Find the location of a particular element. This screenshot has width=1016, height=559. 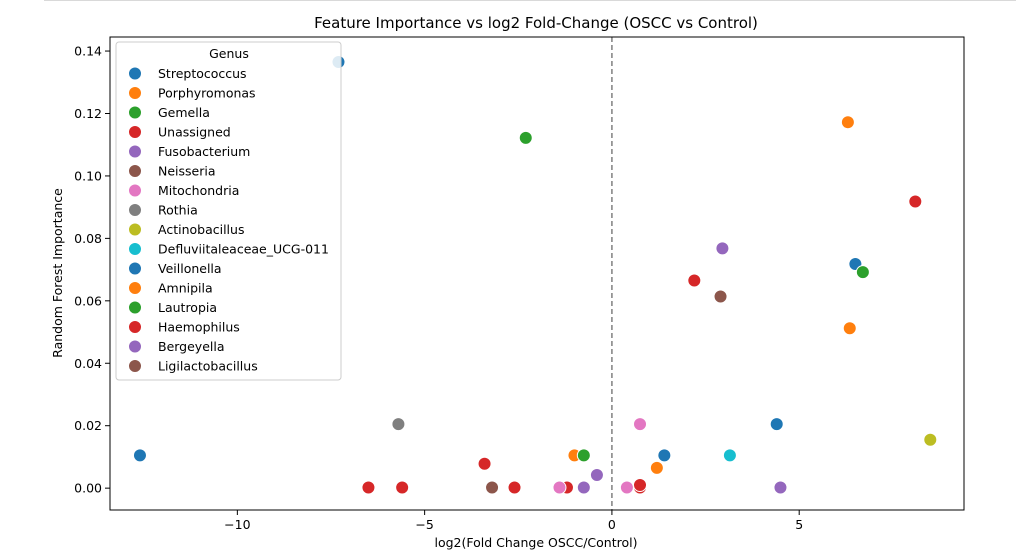

legend-item: Haemophilus is located at coordinates (184, 327).